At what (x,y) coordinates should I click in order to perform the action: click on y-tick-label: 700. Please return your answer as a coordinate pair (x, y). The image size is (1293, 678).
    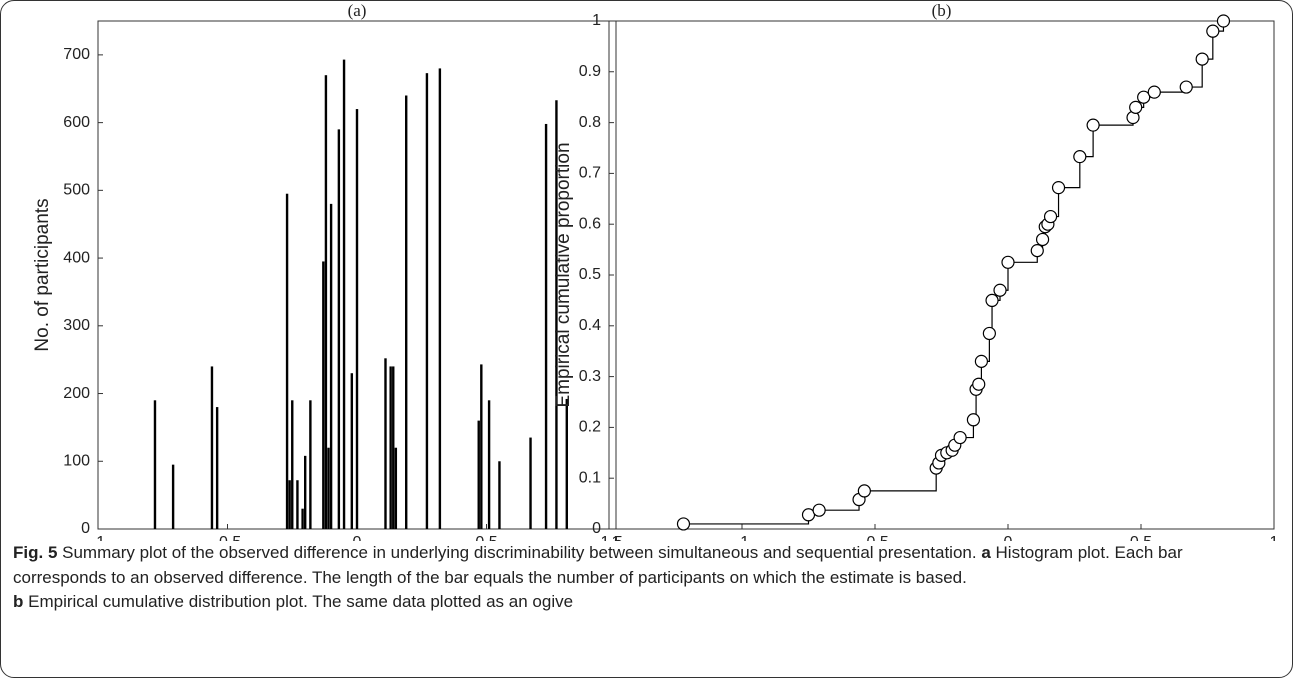
    Looking at the image, I should click on (76, 54).